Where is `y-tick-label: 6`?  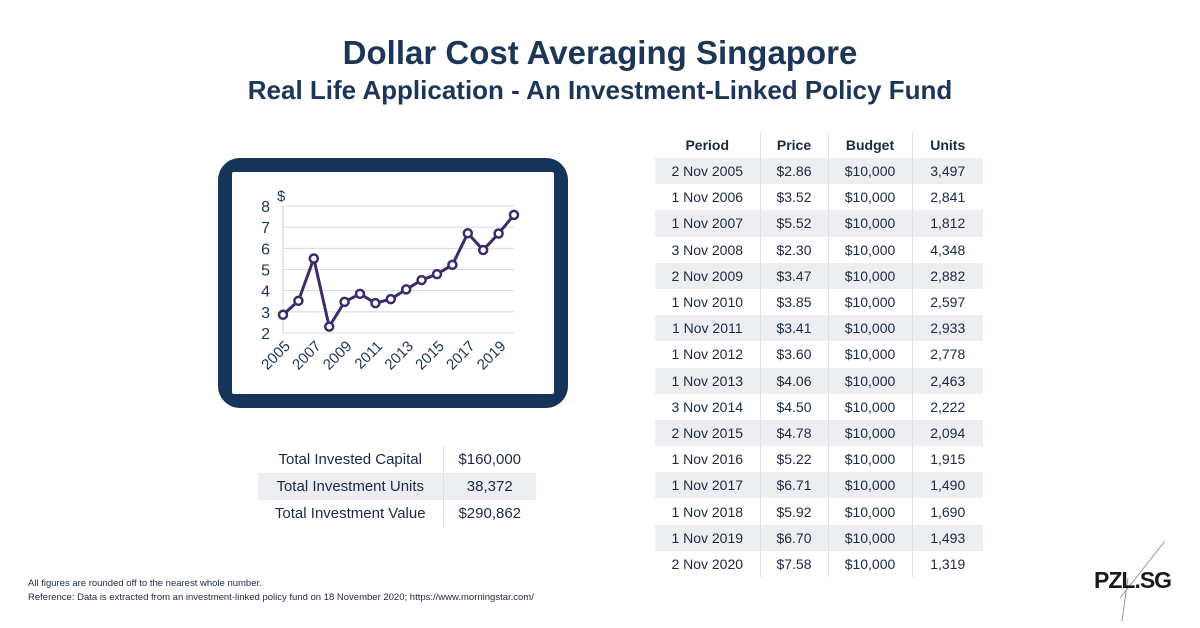 y-tick-label: 6 is located at coordinates (265, 249).